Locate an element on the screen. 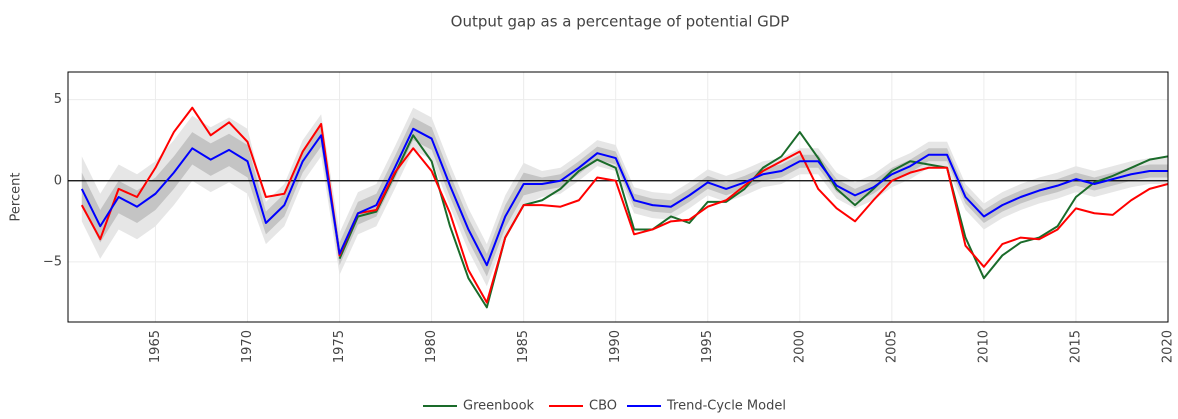 The width and height of the screenshot is (1178, 419). x-tick-label: 2020 is located at coordinates (1168, 346).